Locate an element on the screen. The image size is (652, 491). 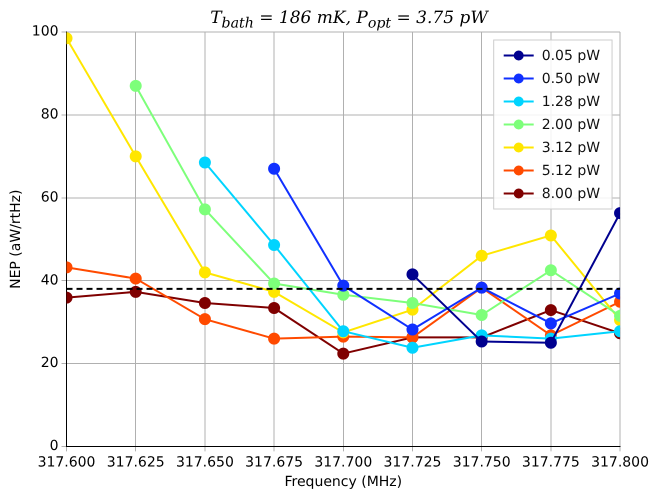
chart-title: T$_{bath}$ = 186 mK, P$_{opt}$ = 3.75 pW is located at coordinates (349, 20).